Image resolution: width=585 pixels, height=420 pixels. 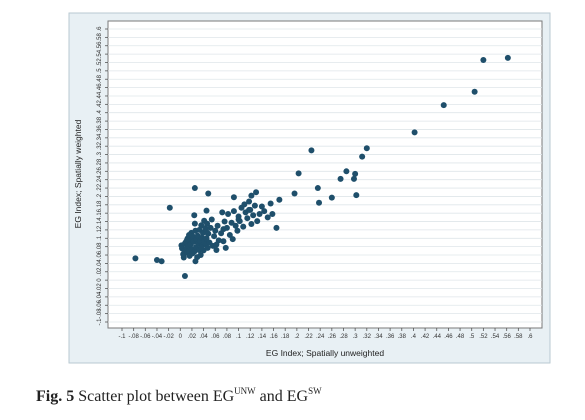 I want to click on y-tick-label: .34, so click(x=100, y=137).